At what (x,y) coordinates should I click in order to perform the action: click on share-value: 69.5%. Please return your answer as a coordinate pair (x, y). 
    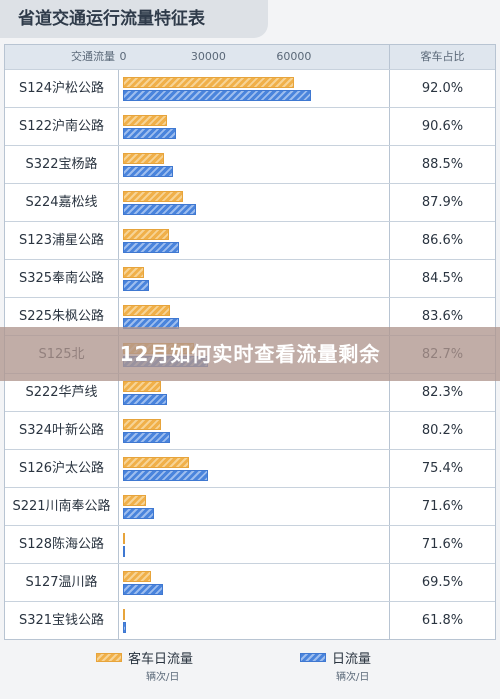
    Looking at the image, I should click on (442, 582).